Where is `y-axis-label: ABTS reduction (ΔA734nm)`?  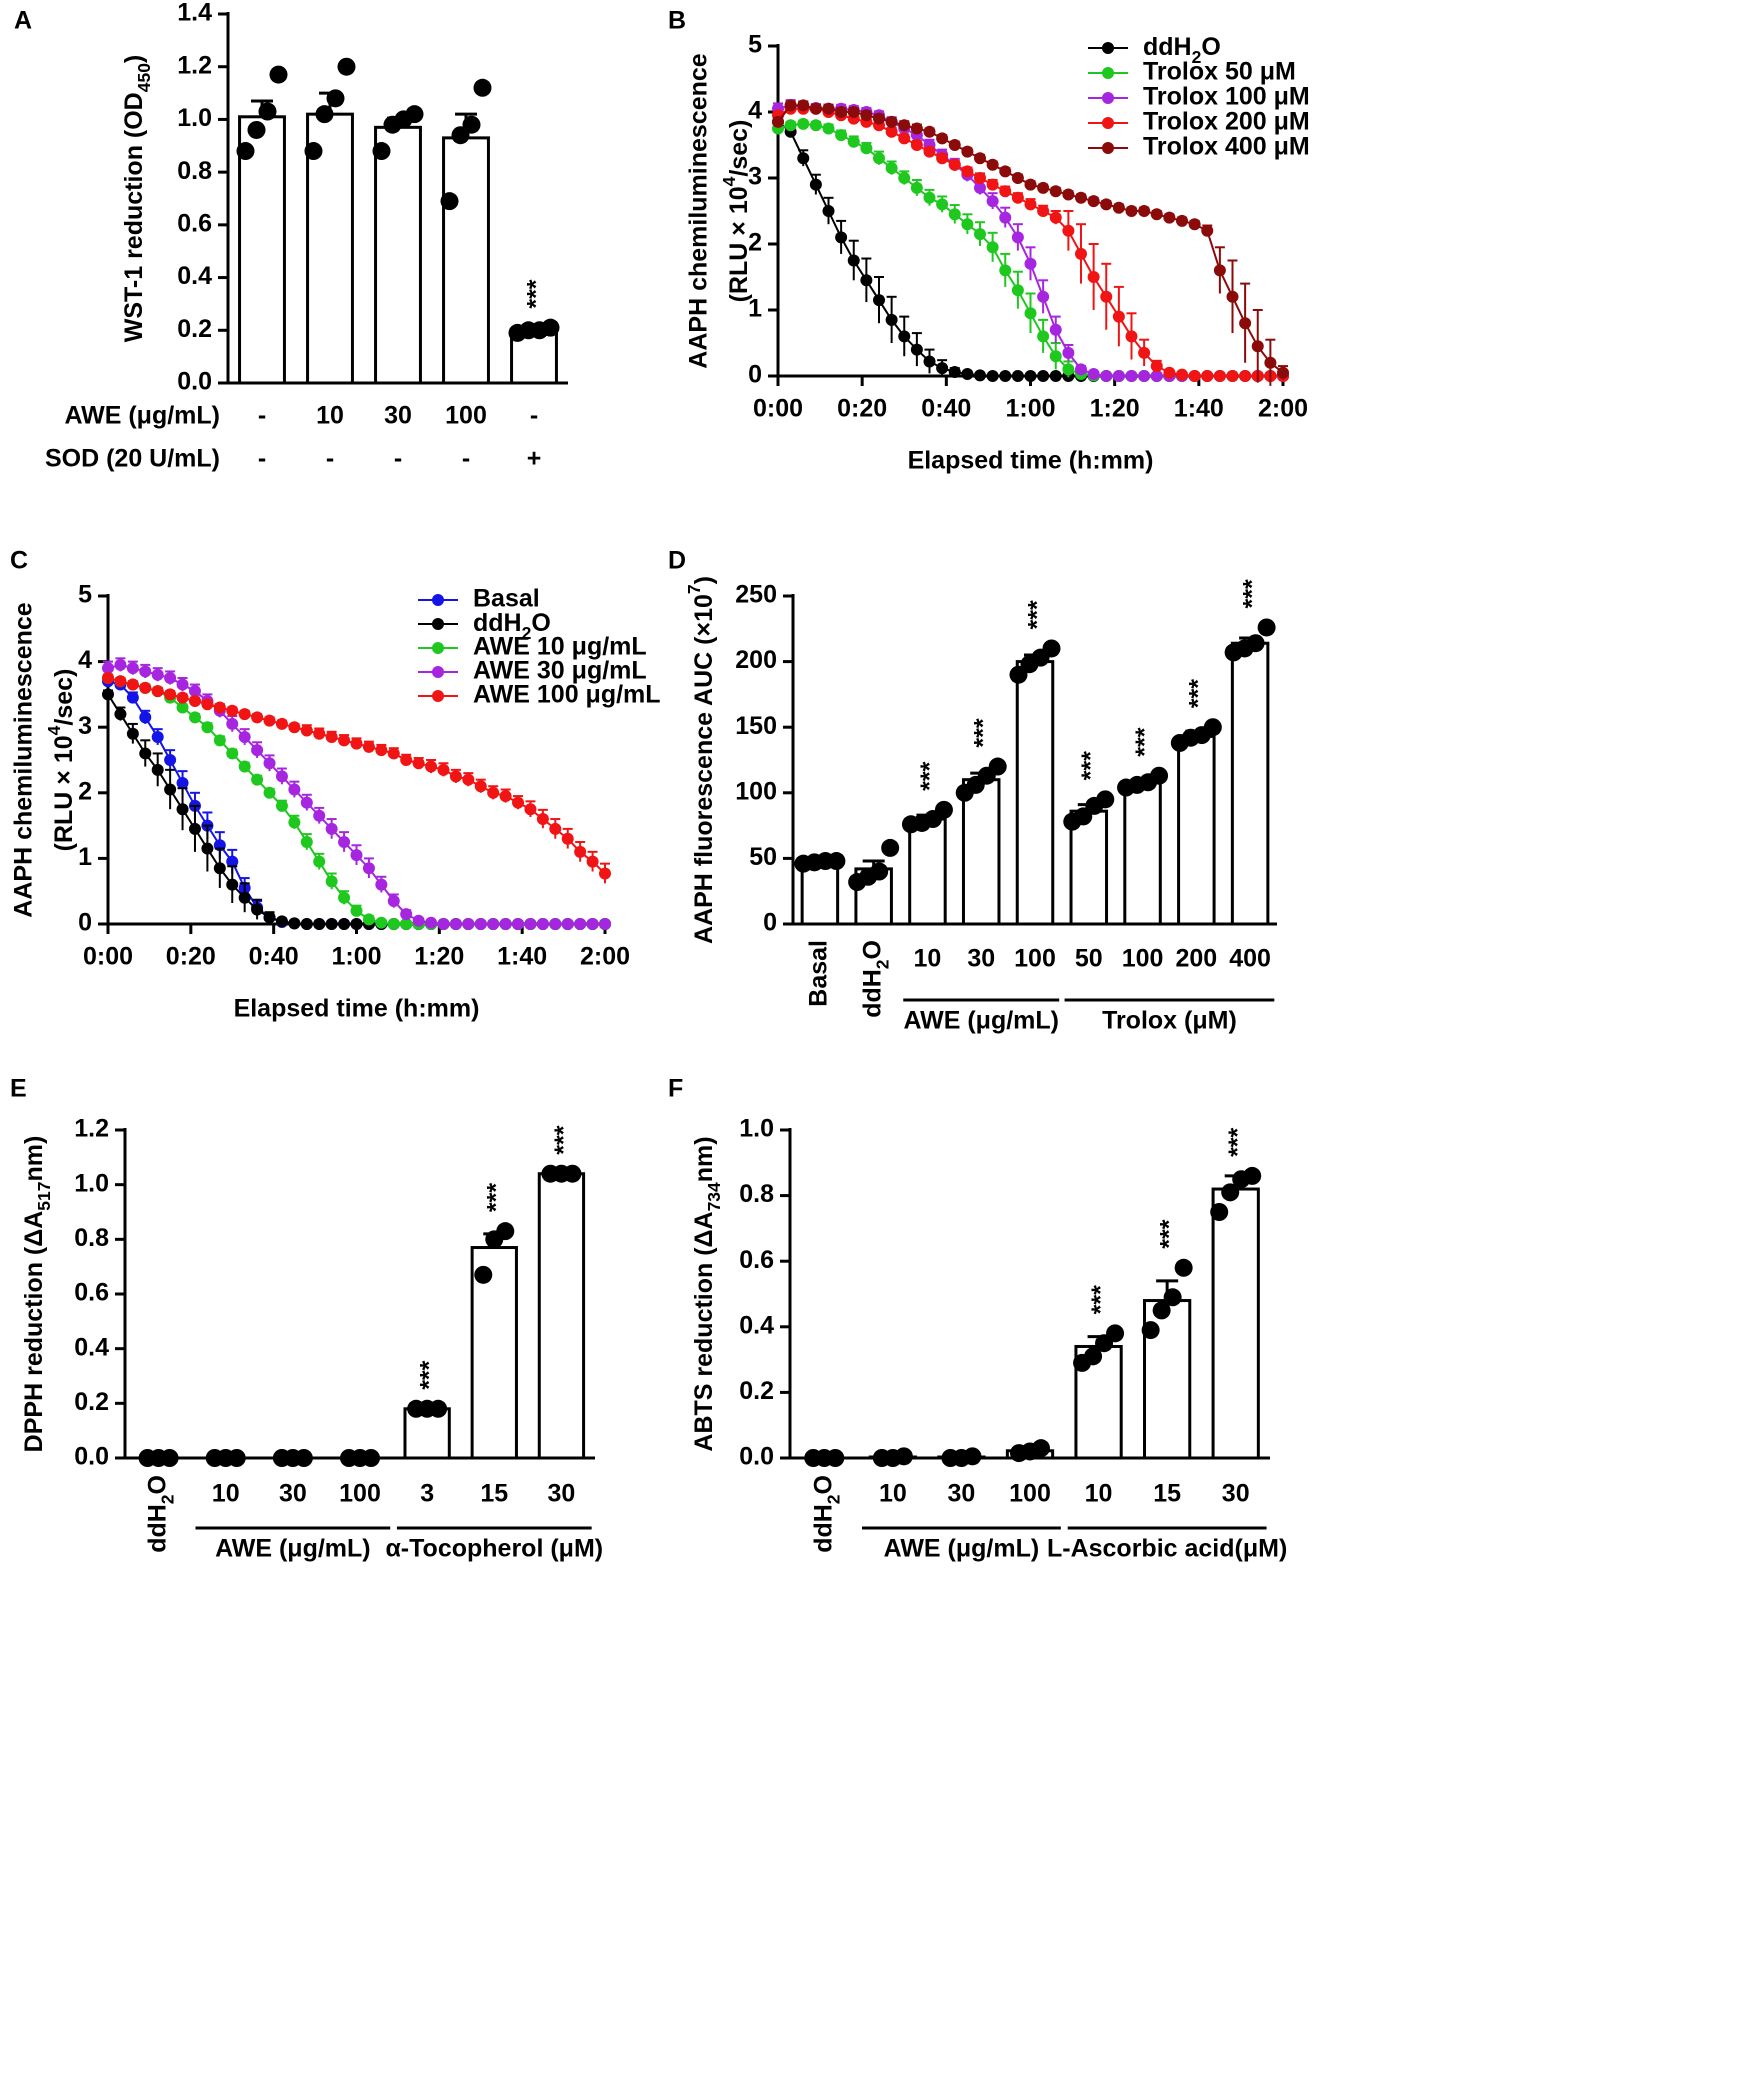
y-axis-label: ABTS reduction (ΔA734nm) is located at coordinates (707, 1293).